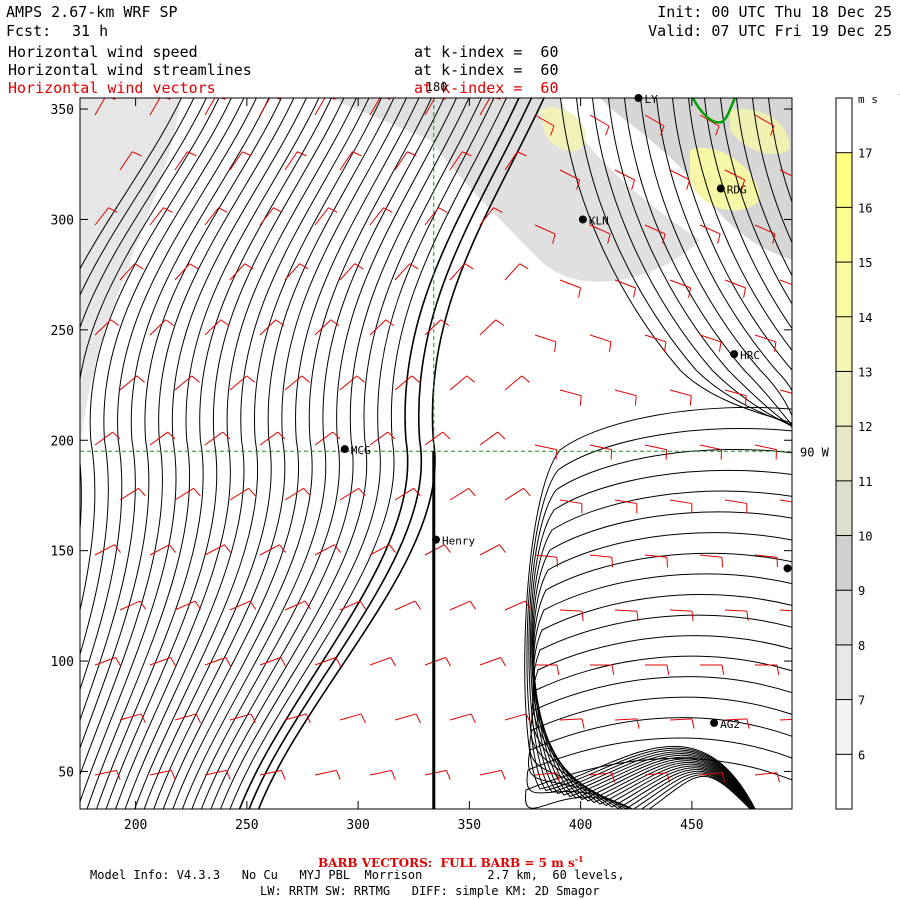  Describe the element at coordinates (861, 591) in the screenshot. I see `colorbar-label-3: 9` at that location.